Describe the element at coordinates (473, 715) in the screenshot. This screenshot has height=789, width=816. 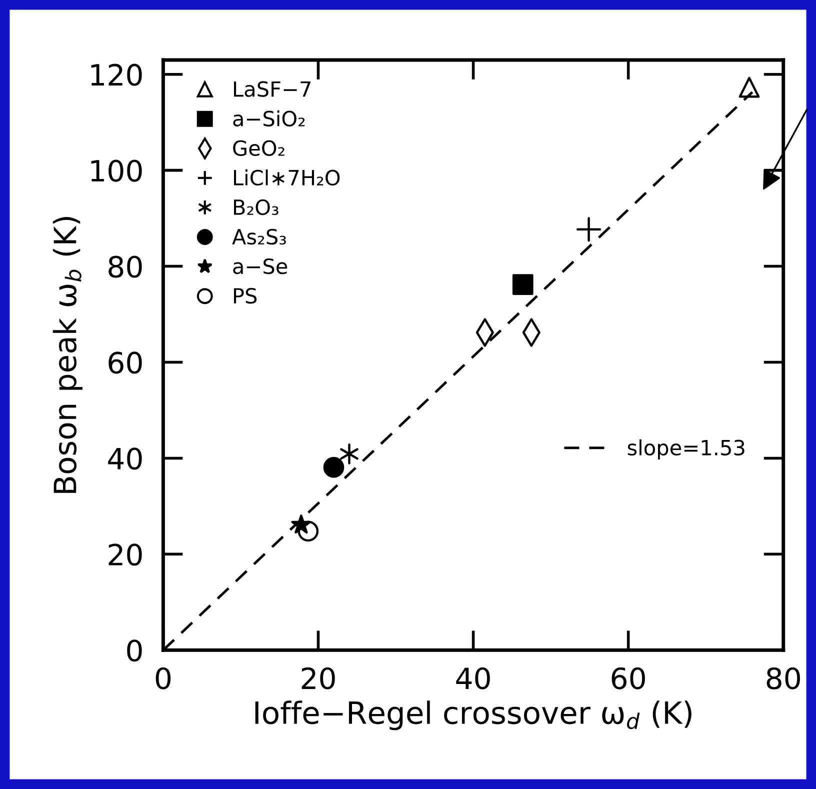
I see `x-axis-title: Ioffe−Regel crossover ω$_{d}$ (K)` at that location.